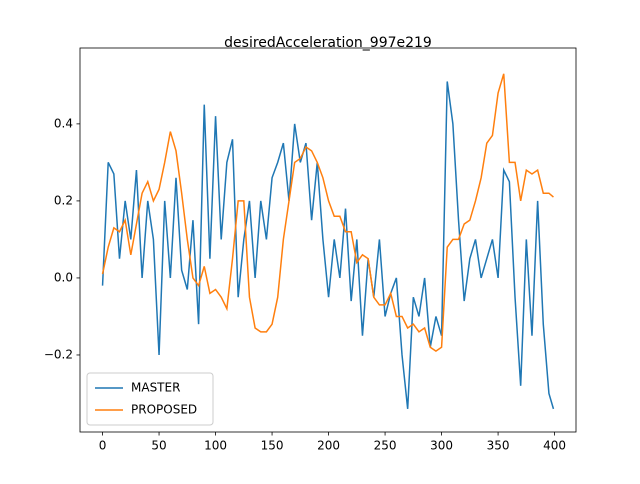  Describe the element at coordinates (63, 277) in the screenshot. I see `y-tick-label: 0.0` at that location.